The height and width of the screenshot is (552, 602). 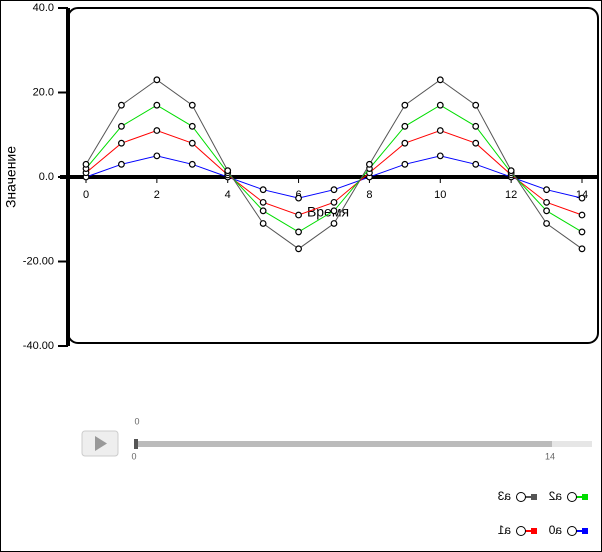 What do you see at coordinates (440, 195) in the screenshot?
I see `x-tick-label: 10` at bounding box center [440, 195].